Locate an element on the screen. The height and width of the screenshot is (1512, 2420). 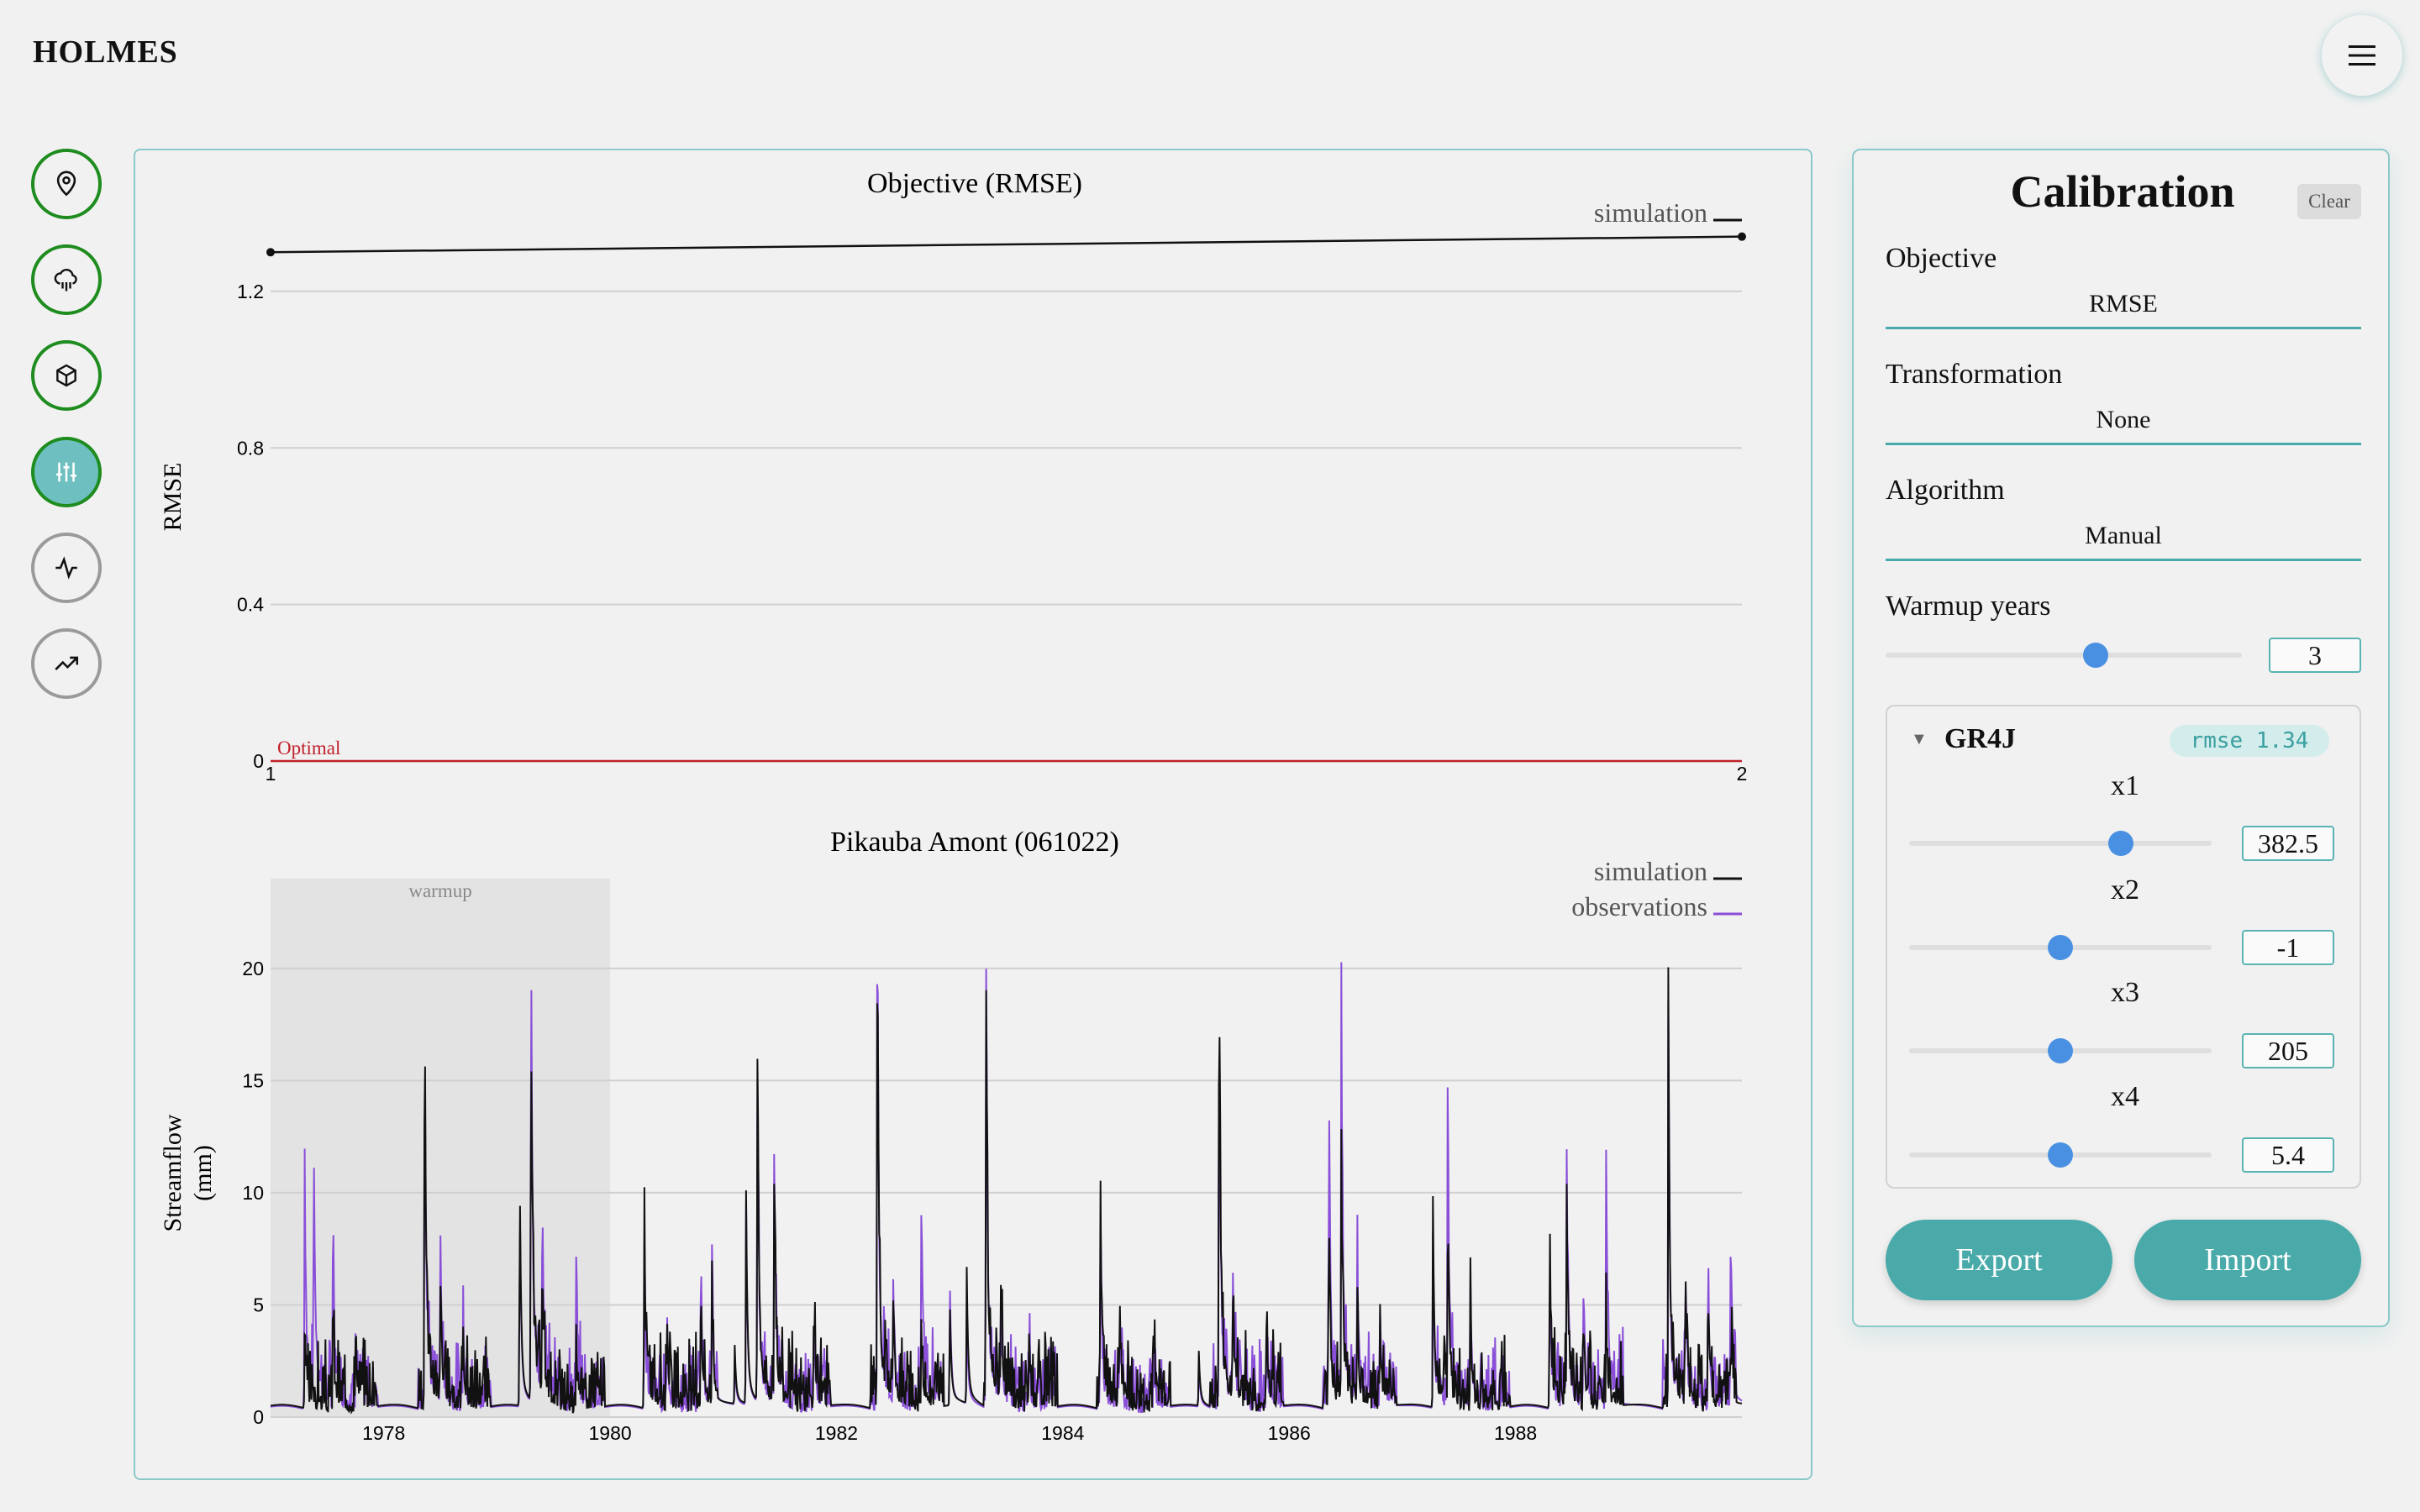
transformation-select: None is located at coordinates (2123, 425).